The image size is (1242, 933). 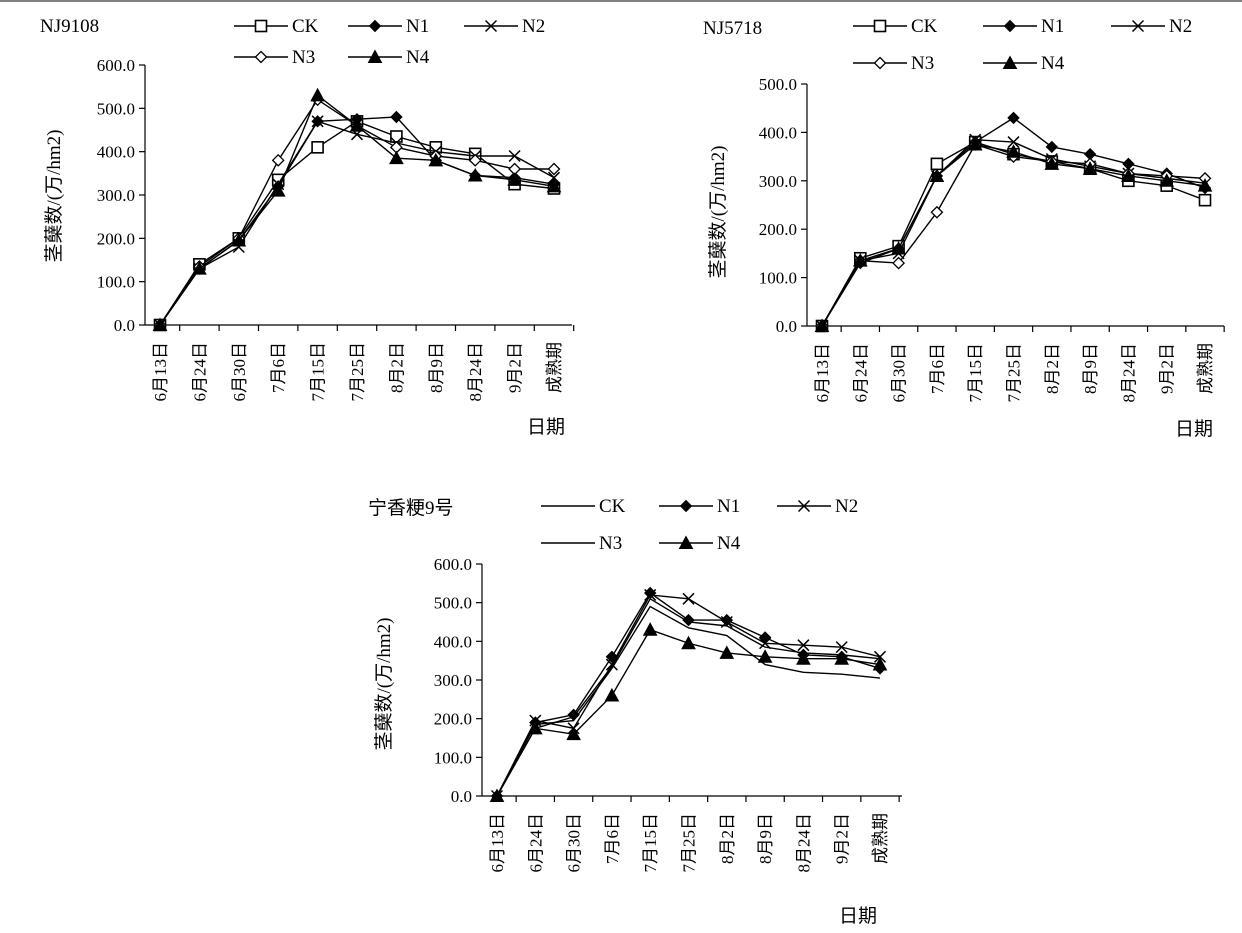 I want to click on series-line-n3, so click(x=1013, y=235).